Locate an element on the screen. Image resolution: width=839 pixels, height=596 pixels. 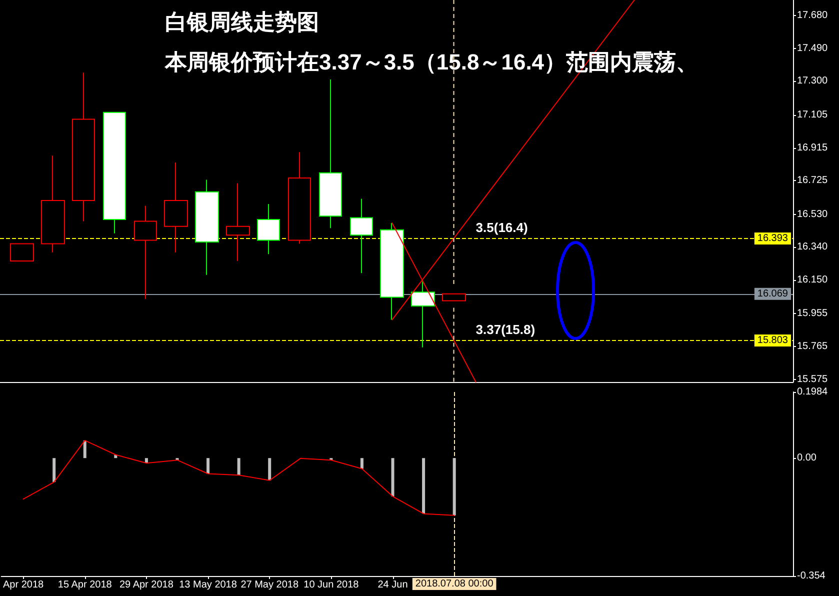
y-tick-label: 15.955 is located at coordinates (812, 314).